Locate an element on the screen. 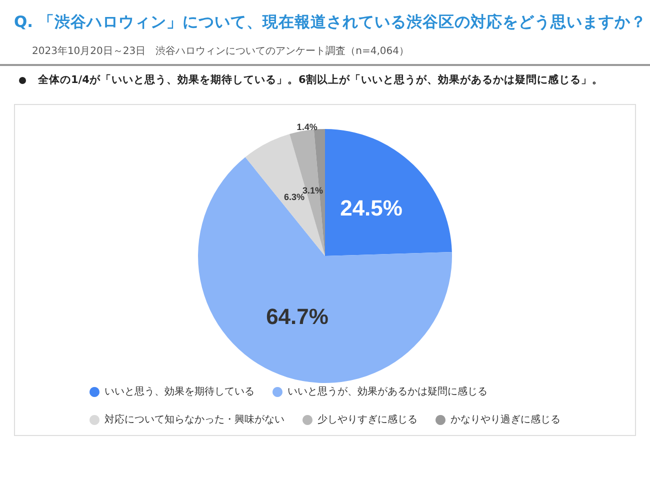 Image resolution: width=650 pixels, height=488 pixels. legend-label: いいと思うが、効果があるかは疑問に感じる is located at coordinates (388, 392).